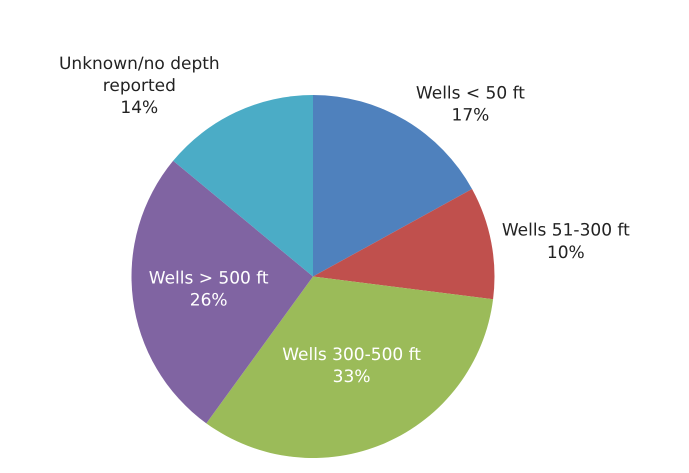 The height and width of the screenshot is (473, 689). What do you see at coordinates (566, 230) in the screenshot?
I see `slice-label: Wells 51-300 ft` at bounding box center [566, 230].